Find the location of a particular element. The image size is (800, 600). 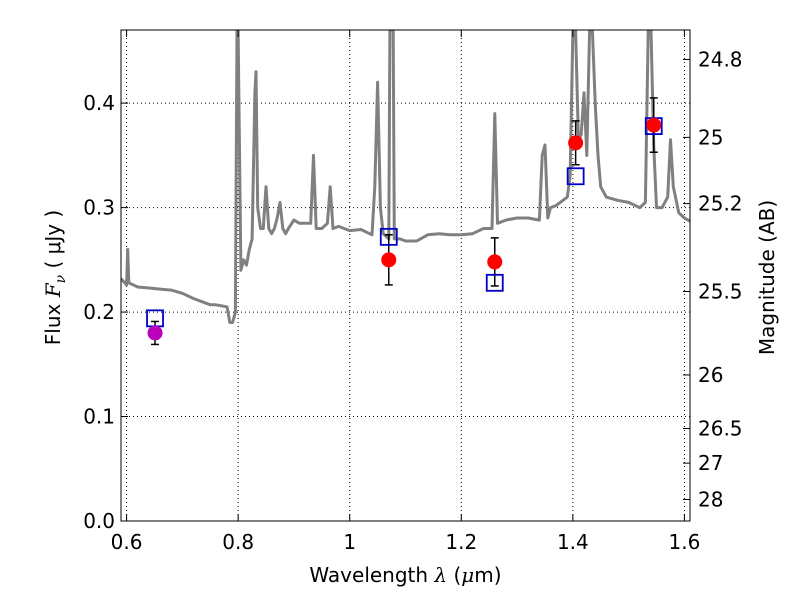

y-tick-label: 0.1 is located at coordinates (99, 417).